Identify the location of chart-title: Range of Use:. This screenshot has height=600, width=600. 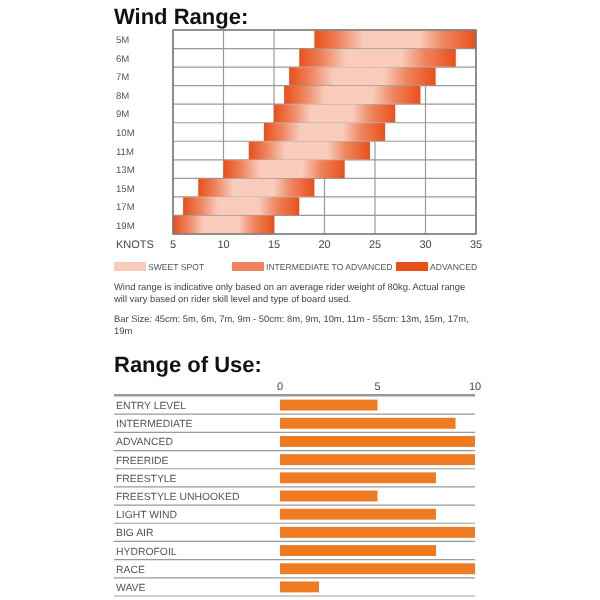
(188, 366).